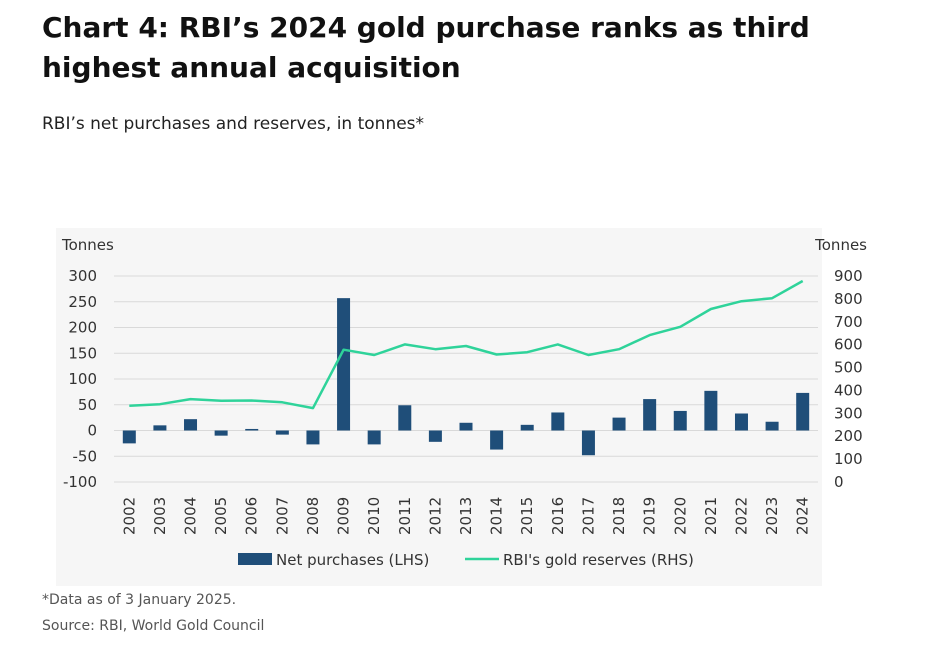  Describe the element at coordinates (848, 413) in the screenshot. I see `y-right-tick-label: 300` at that location.